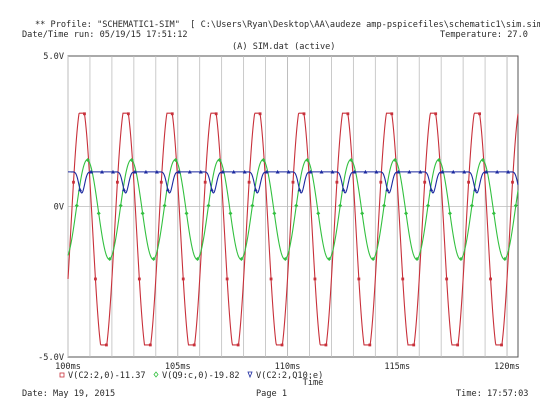 This screenshot has height=407, width=540. What do you see at coordinates (68, 367) in the screenshot?
I see `x-tick-label: 100ms` at bounding box center [68, 367].